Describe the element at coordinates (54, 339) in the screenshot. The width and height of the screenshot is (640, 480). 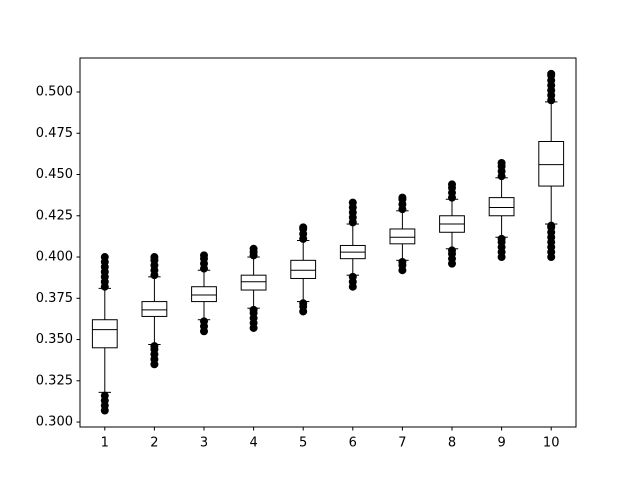
I see `y-tick-label: 0.350` at that location.